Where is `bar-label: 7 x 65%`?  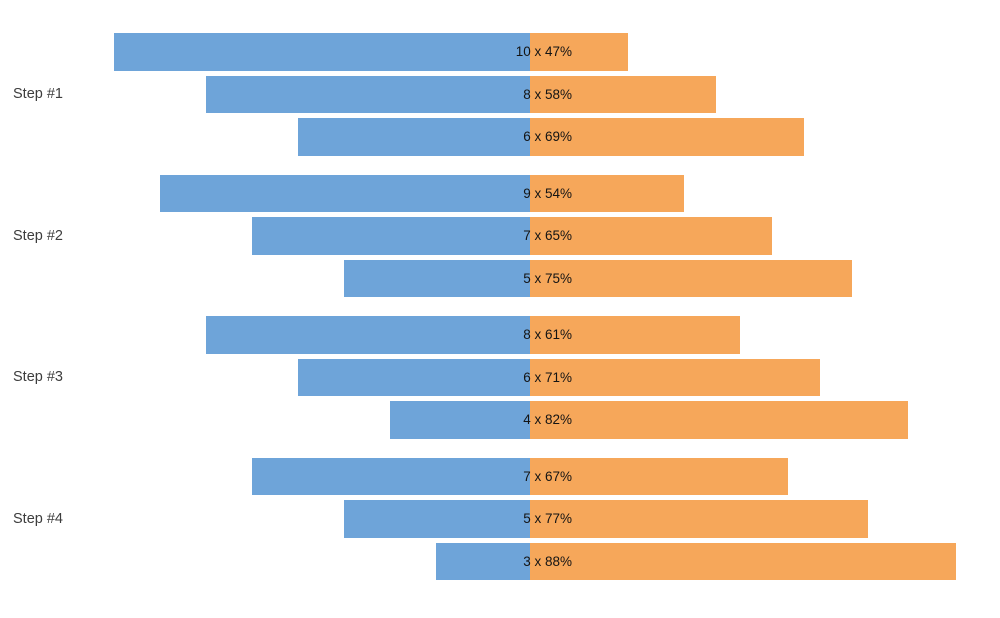 bar-label: 7 x 65% is located at coordinates (547, 236).